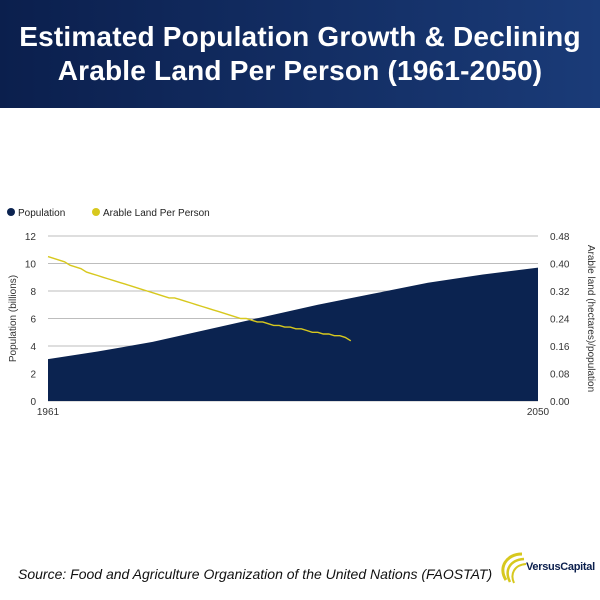  I want to click on y-left-tick-label: 0, so click(33, 402).